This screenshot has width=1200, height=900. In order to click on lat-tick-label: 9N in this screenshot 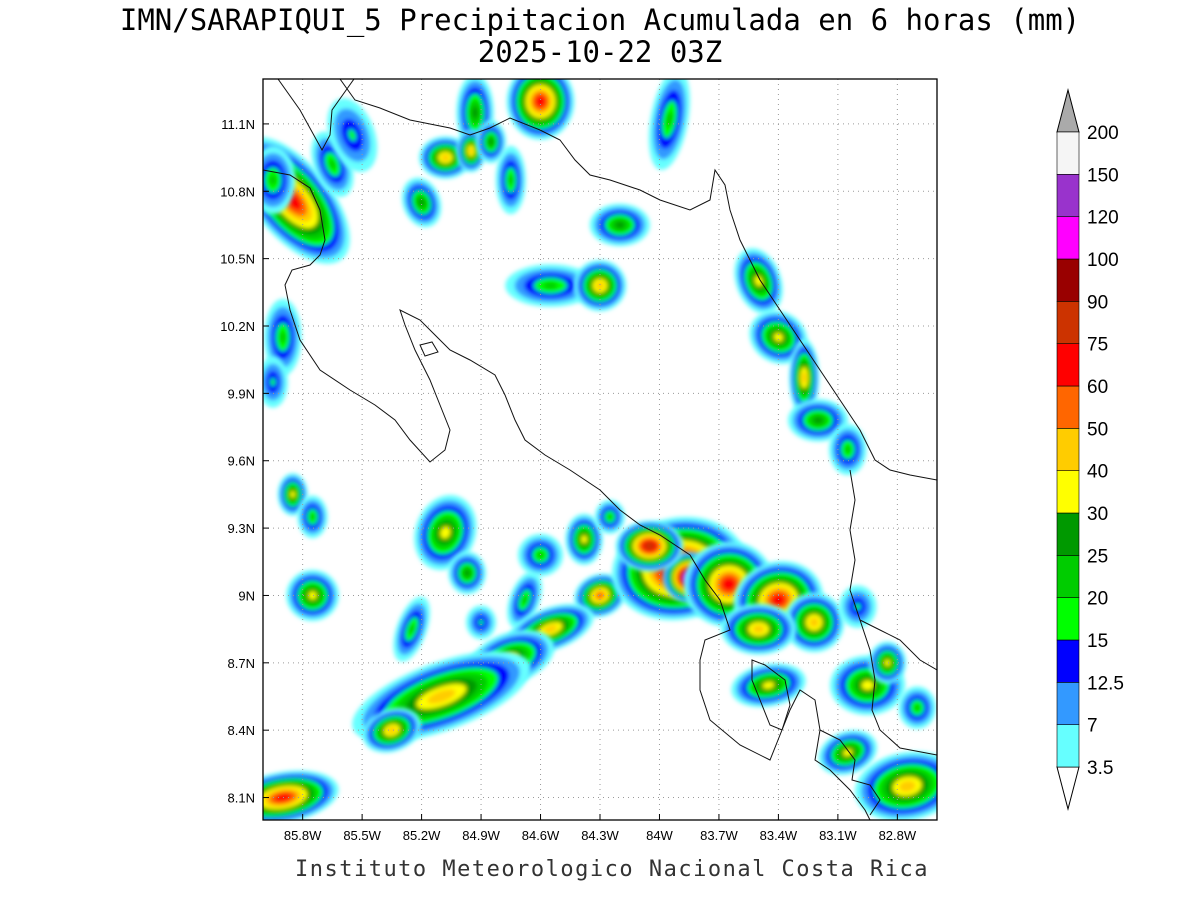, I will do `click(246, 595)`.